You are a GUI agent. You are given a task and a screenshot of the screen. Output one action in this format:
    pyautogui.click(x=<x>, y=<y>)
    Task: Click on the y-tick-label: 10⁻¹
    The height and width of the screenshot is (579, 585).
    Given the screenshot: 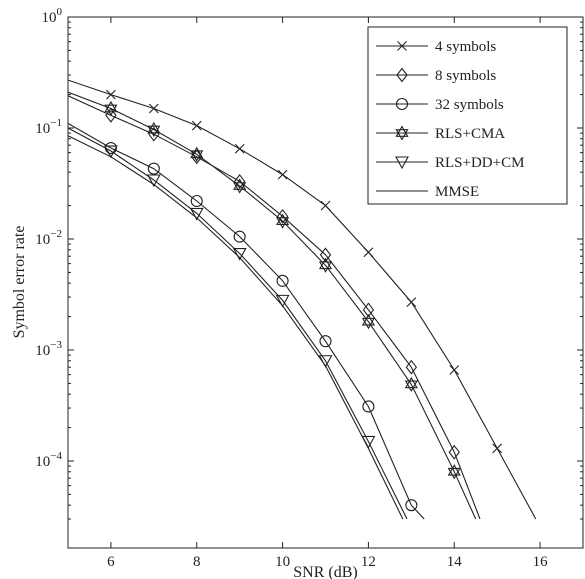 What is the action you would take?
    pyautogui.click(x=48, y=127)
    